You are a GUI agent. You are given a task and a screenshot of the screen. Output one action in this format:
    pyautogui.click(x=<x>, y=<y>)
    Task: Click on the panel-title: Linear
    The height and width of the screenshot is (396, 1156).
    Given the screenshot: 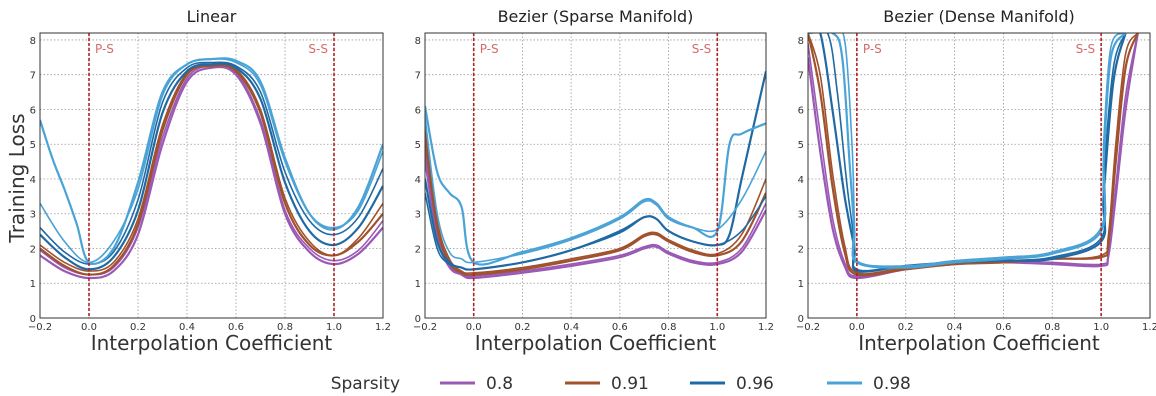 What is the action you would take?
    pyautogui.click(x=212, y=16)
    